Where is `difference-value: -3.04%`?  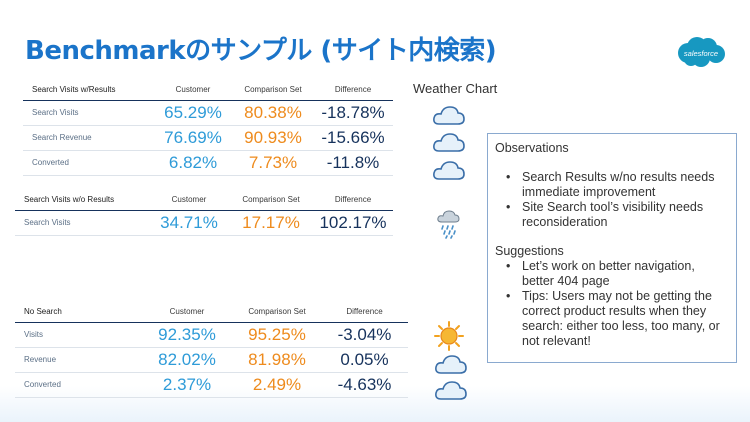 difference-value: -3.04% is located at coordinates (364, 335).